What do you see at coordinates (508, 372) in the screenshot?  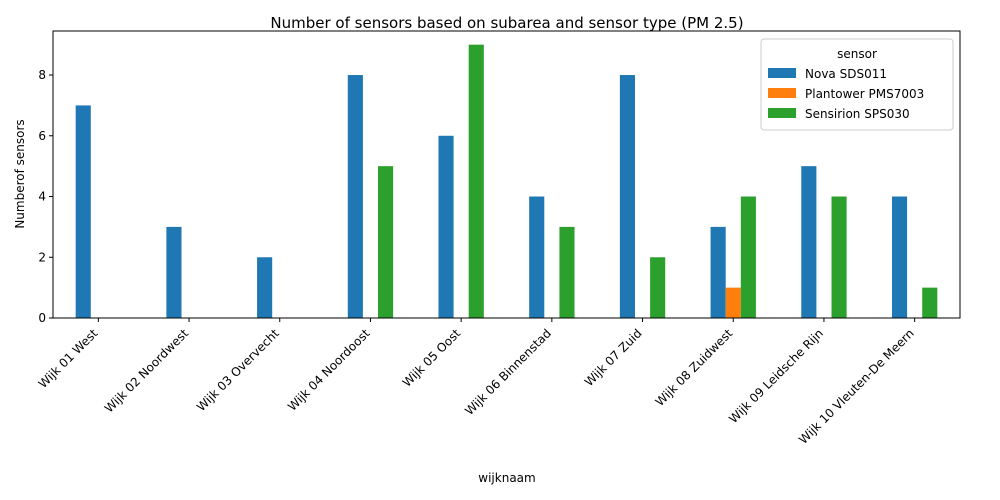 I see `x-tick-label: Wijk 06 Binnenstad` at bounding box center [508, 372].